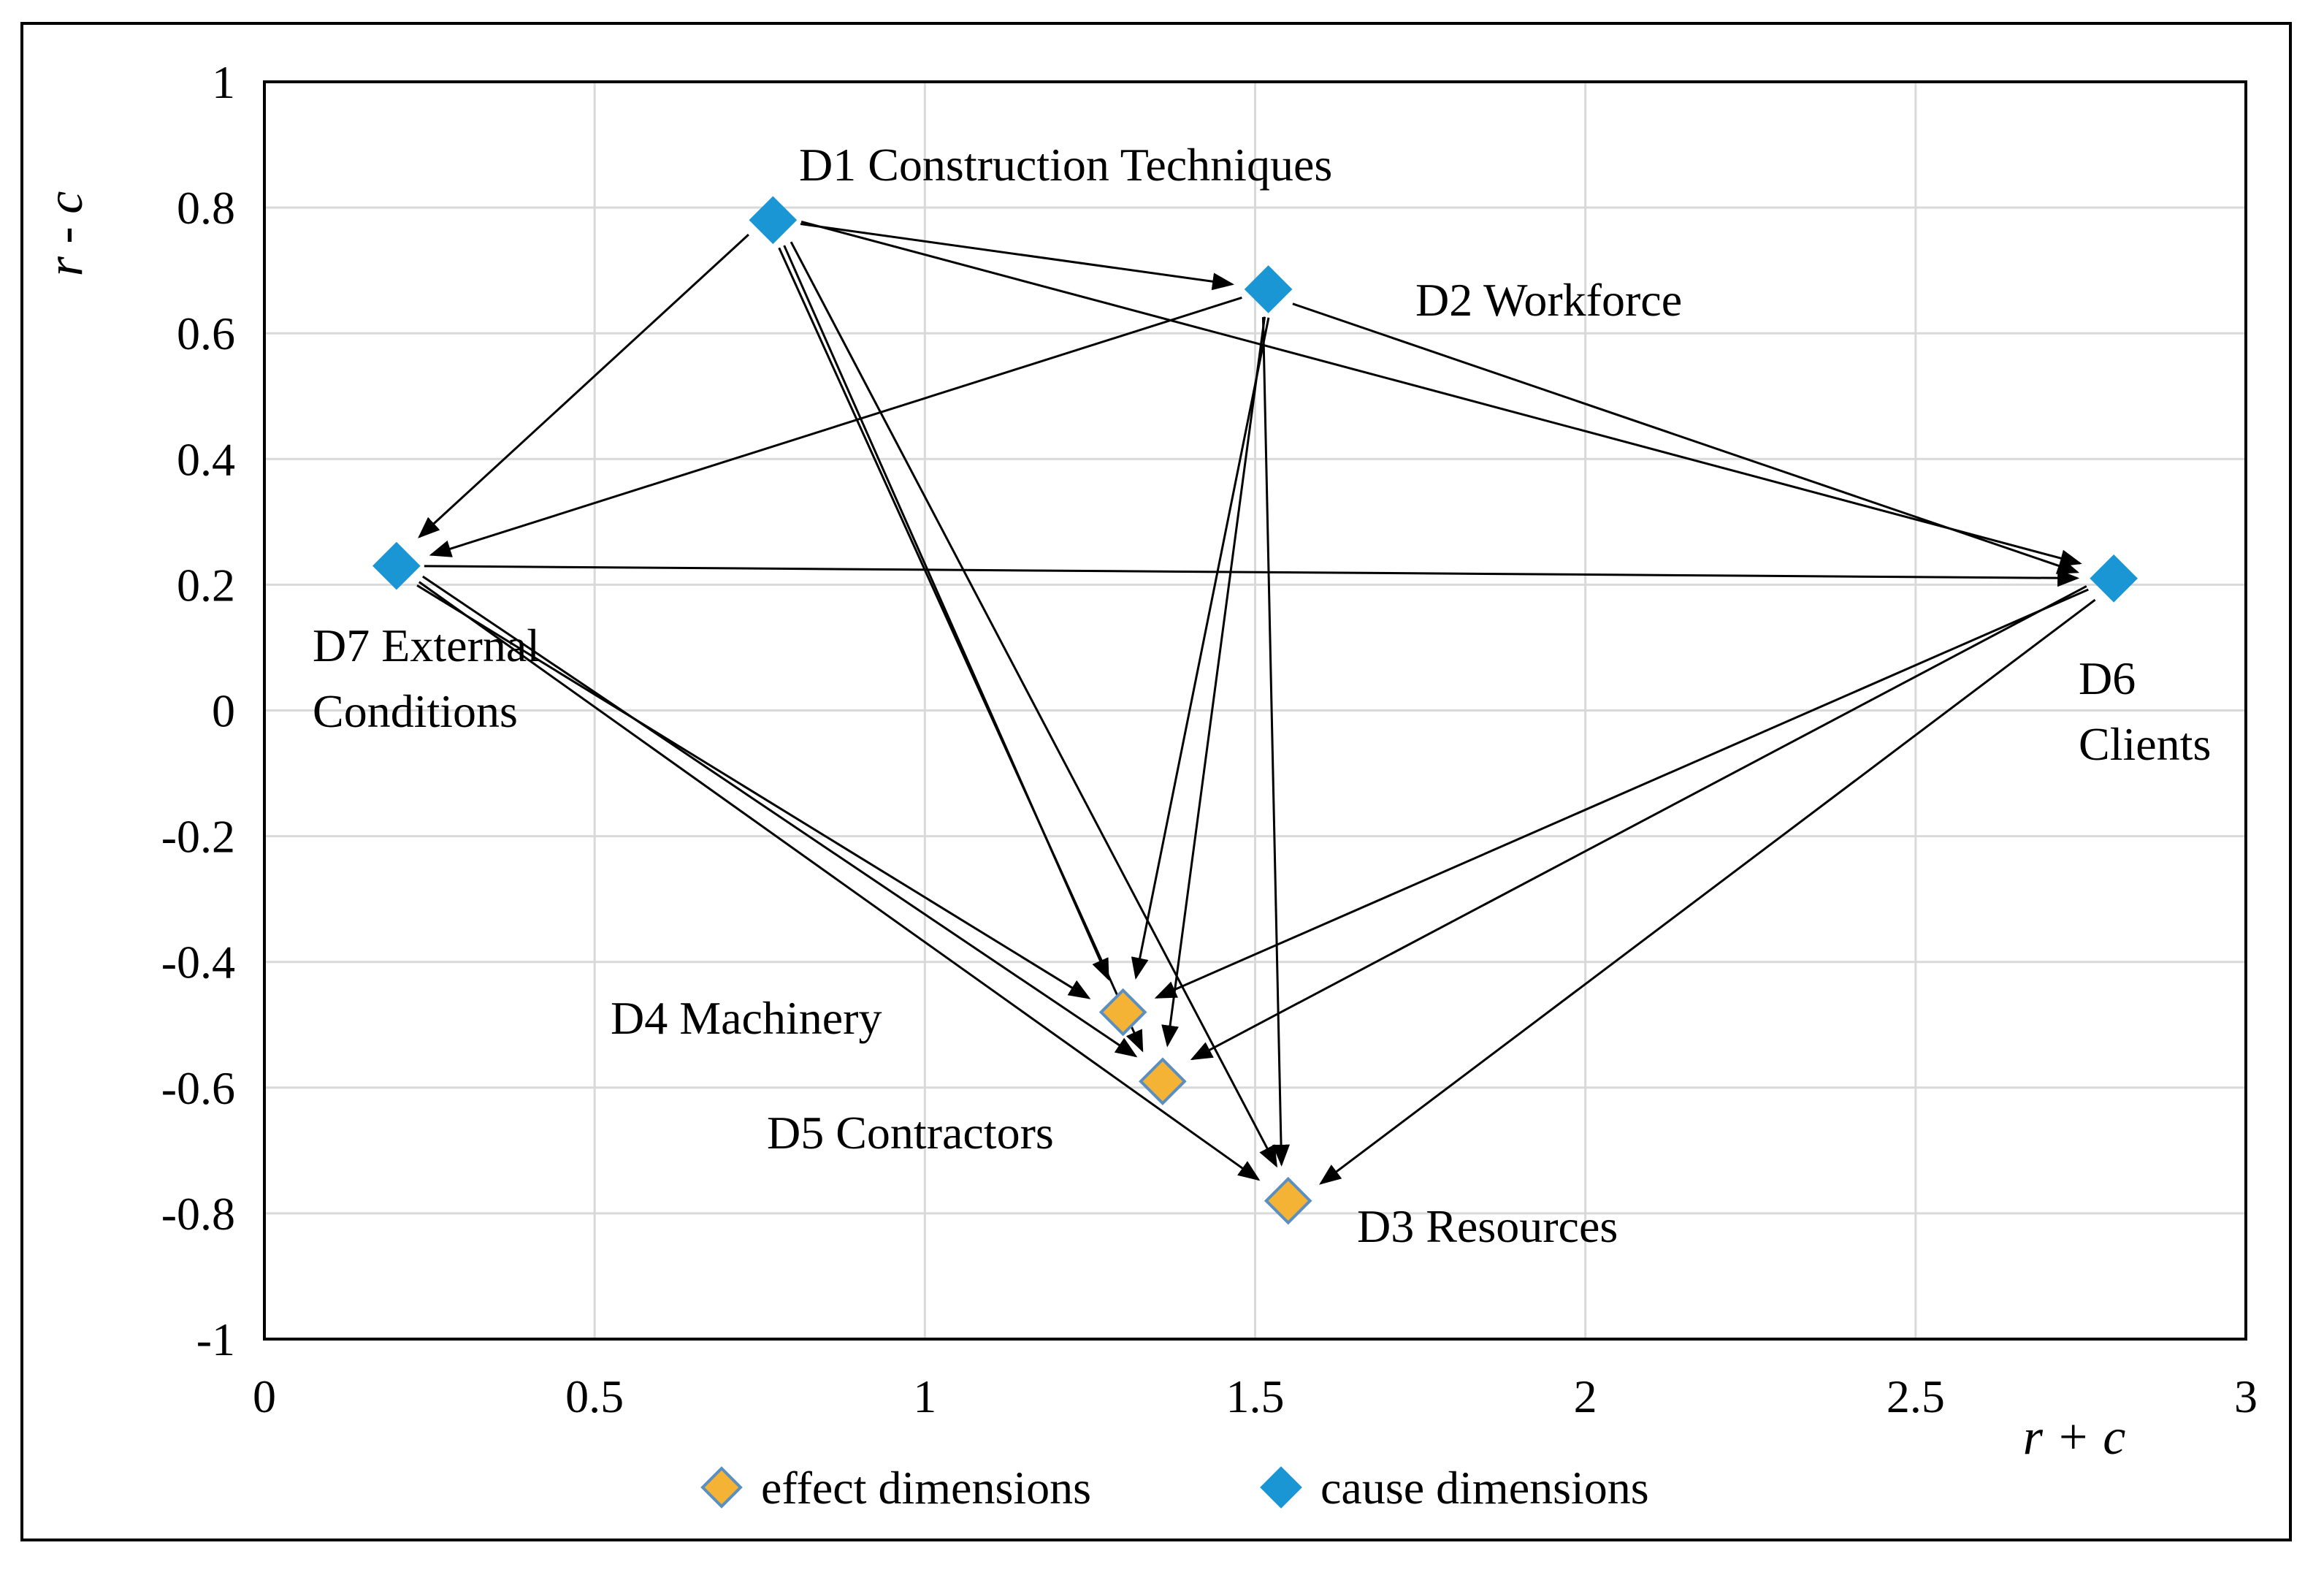  Describe the element at coordinates (924, 1396) in the screenshot. I see `x-tick-label: 1` at that location.